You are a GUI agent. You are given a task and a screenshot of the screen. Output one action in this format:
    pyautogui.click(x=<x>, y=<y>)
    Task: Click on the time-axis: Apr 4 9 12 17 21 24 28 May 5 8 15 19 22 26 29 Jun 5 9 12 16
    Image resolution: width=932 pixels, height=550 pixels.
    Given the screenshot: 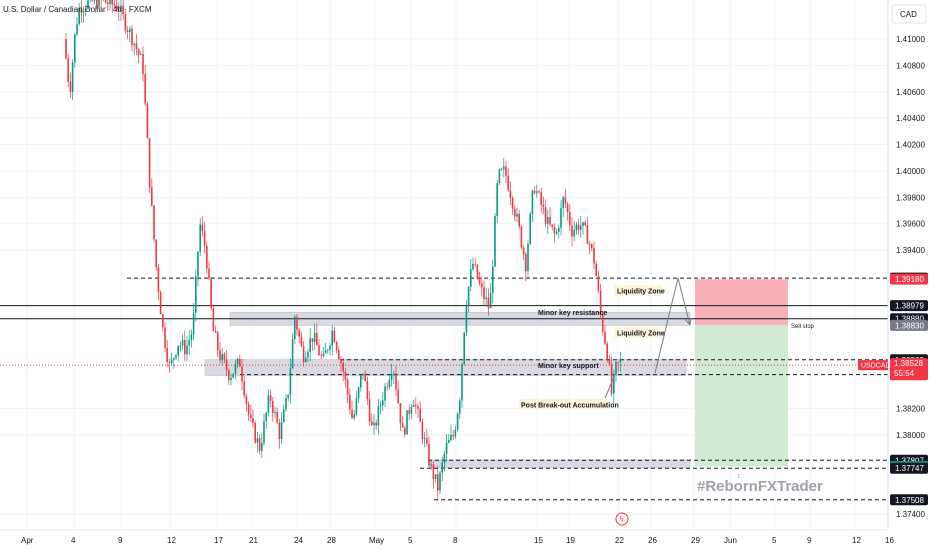 What is the action you would take?
    pyautogui.click(x=457, y=540)
    